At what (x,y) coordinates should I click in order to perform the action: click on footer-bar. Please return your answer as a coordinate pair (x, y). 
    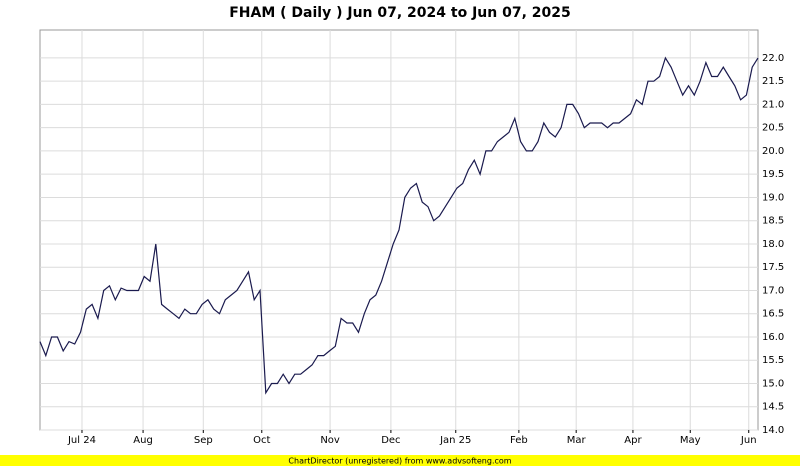
    Looking at the image, I should click on (400, 460).